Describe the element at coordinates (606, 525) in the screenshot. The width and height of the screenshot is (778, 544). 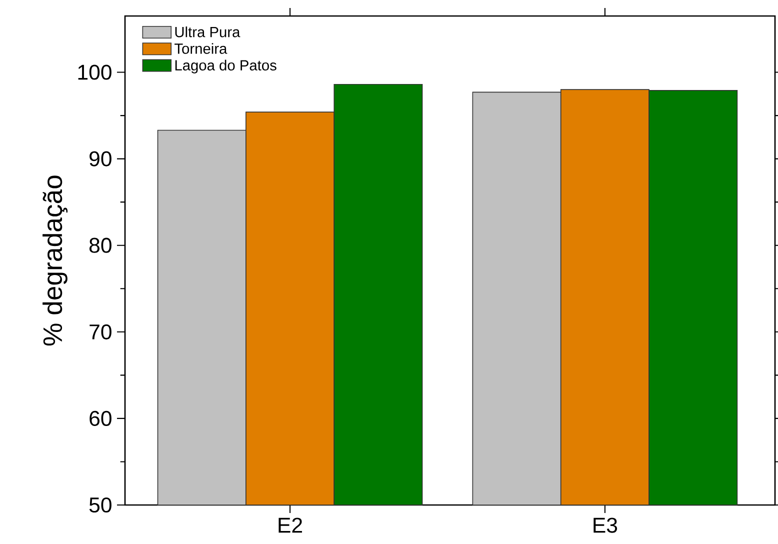
I see `x-tick-label: E3` at that location.